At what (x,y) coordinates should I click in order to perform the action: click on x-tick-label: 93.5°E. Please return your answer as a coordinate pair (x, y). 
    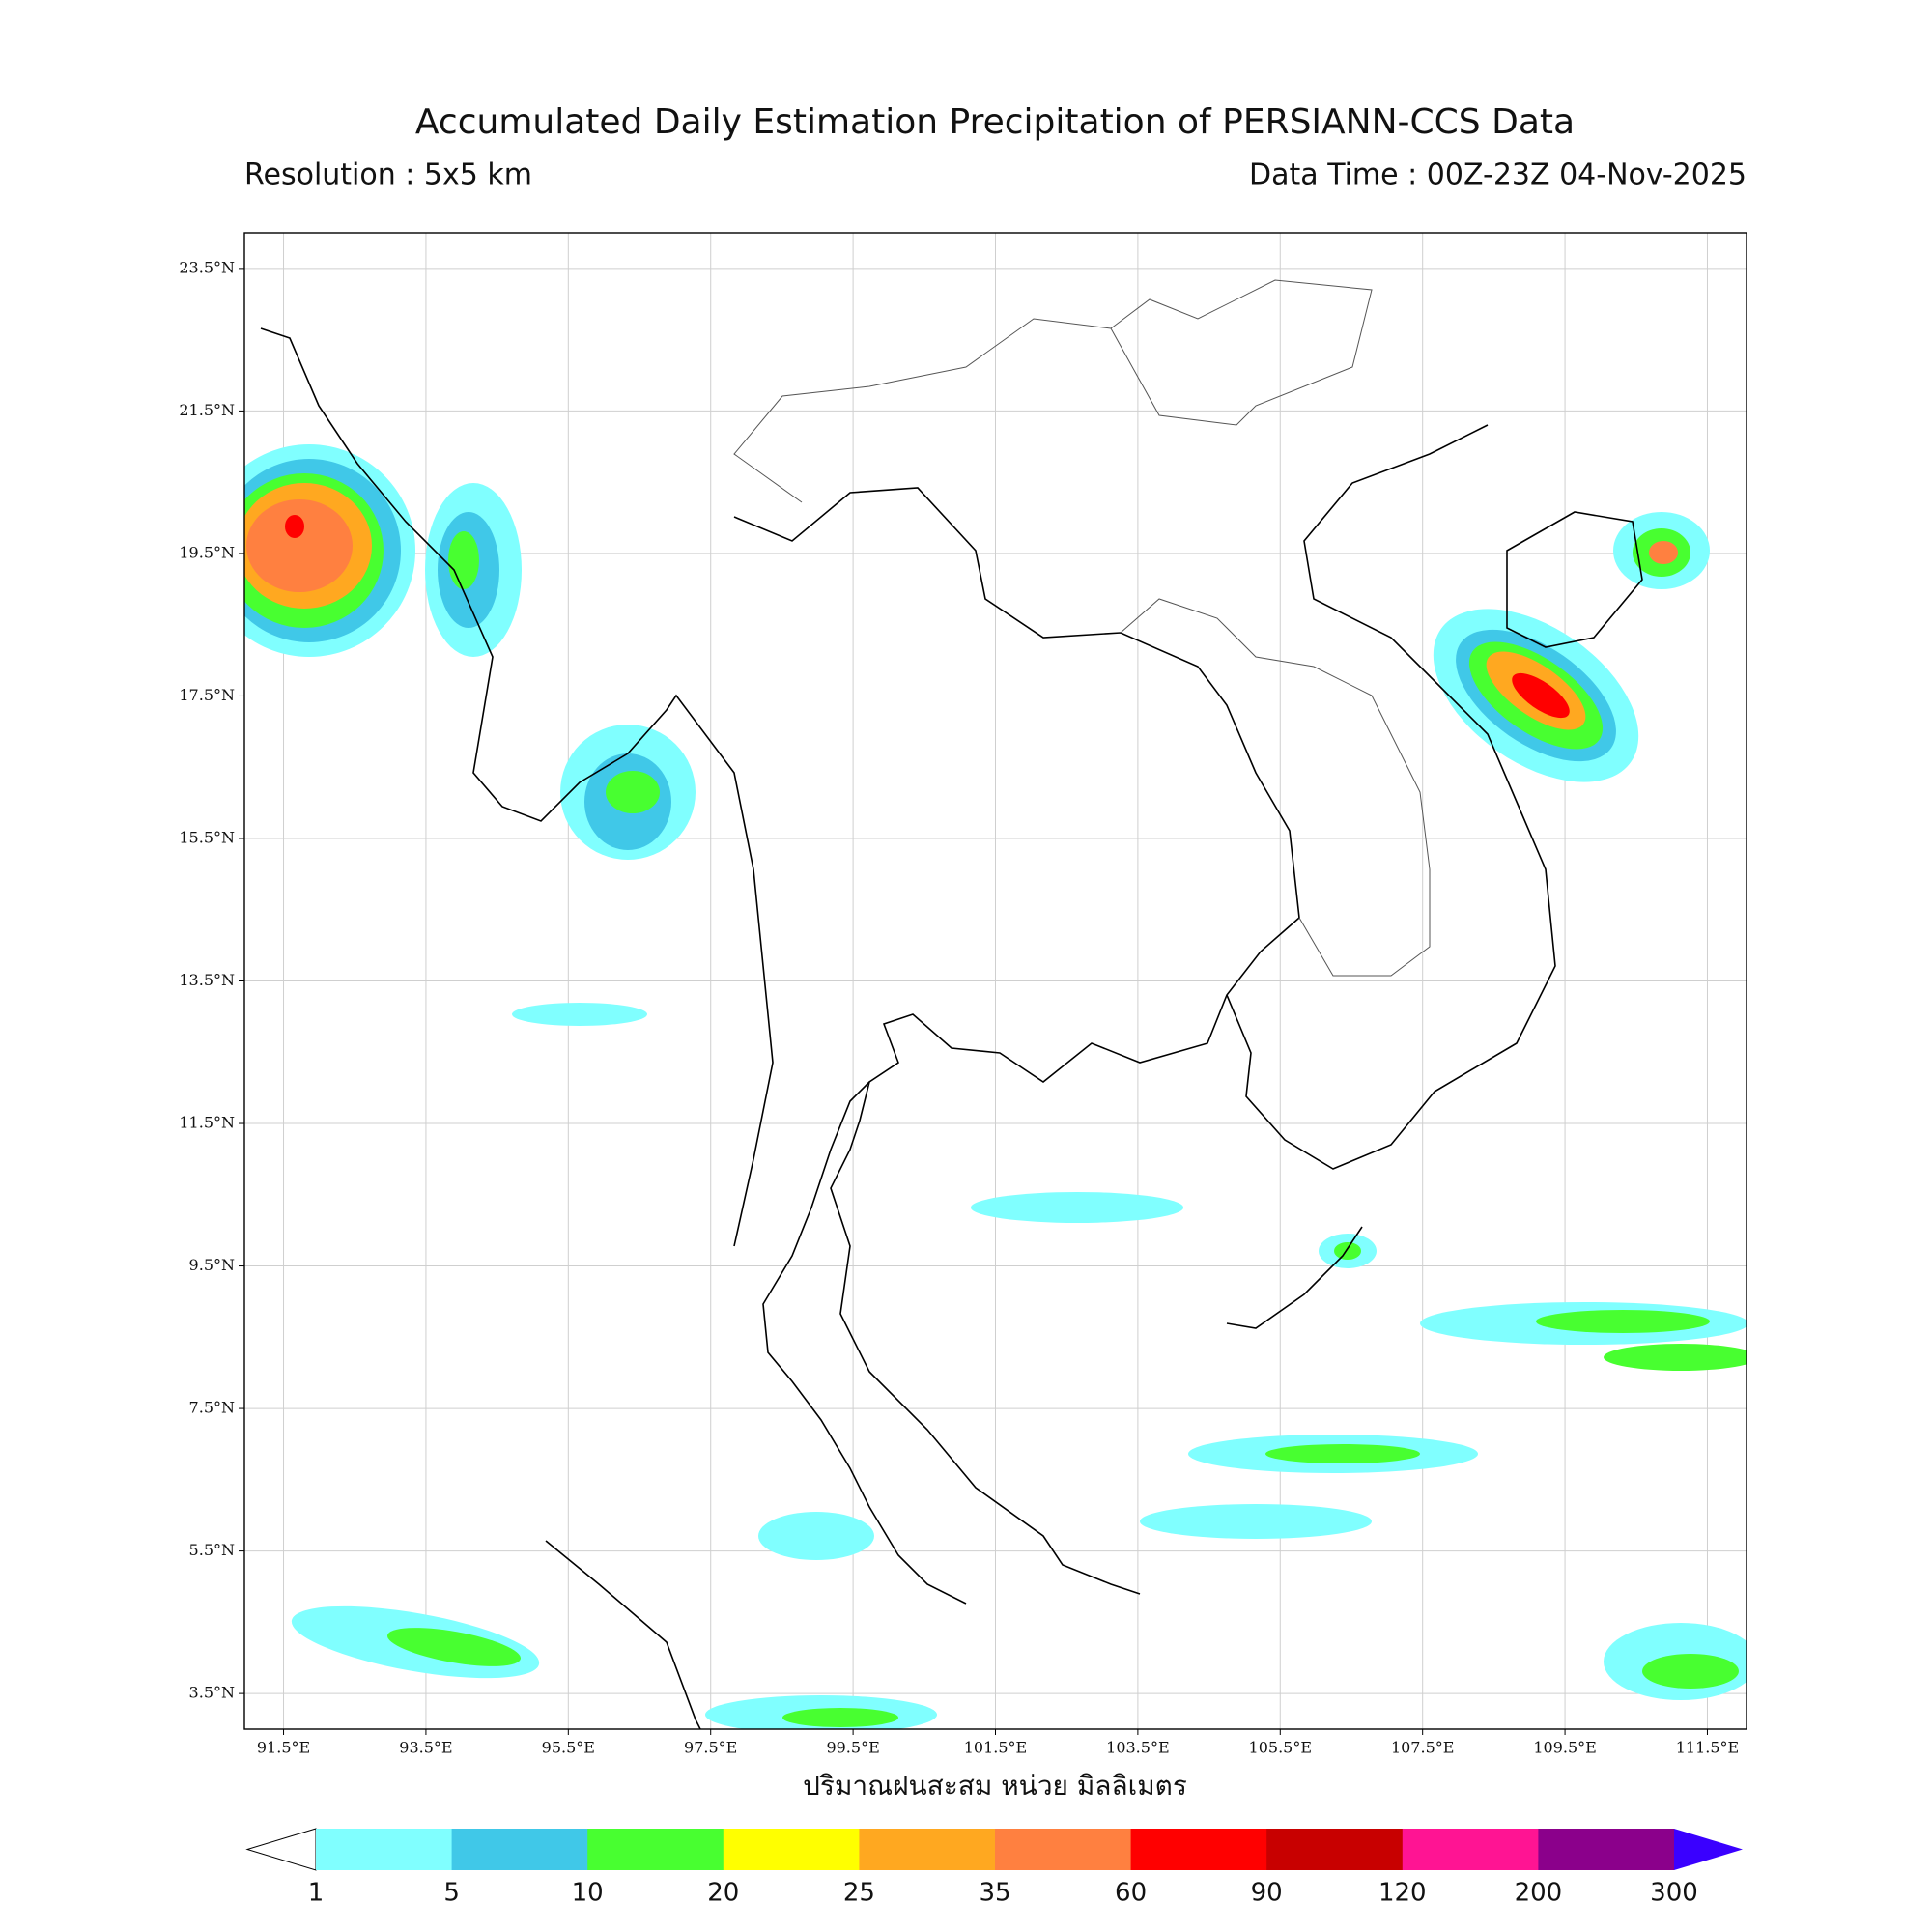
    Looking at the image, I should click on (425, 1748).